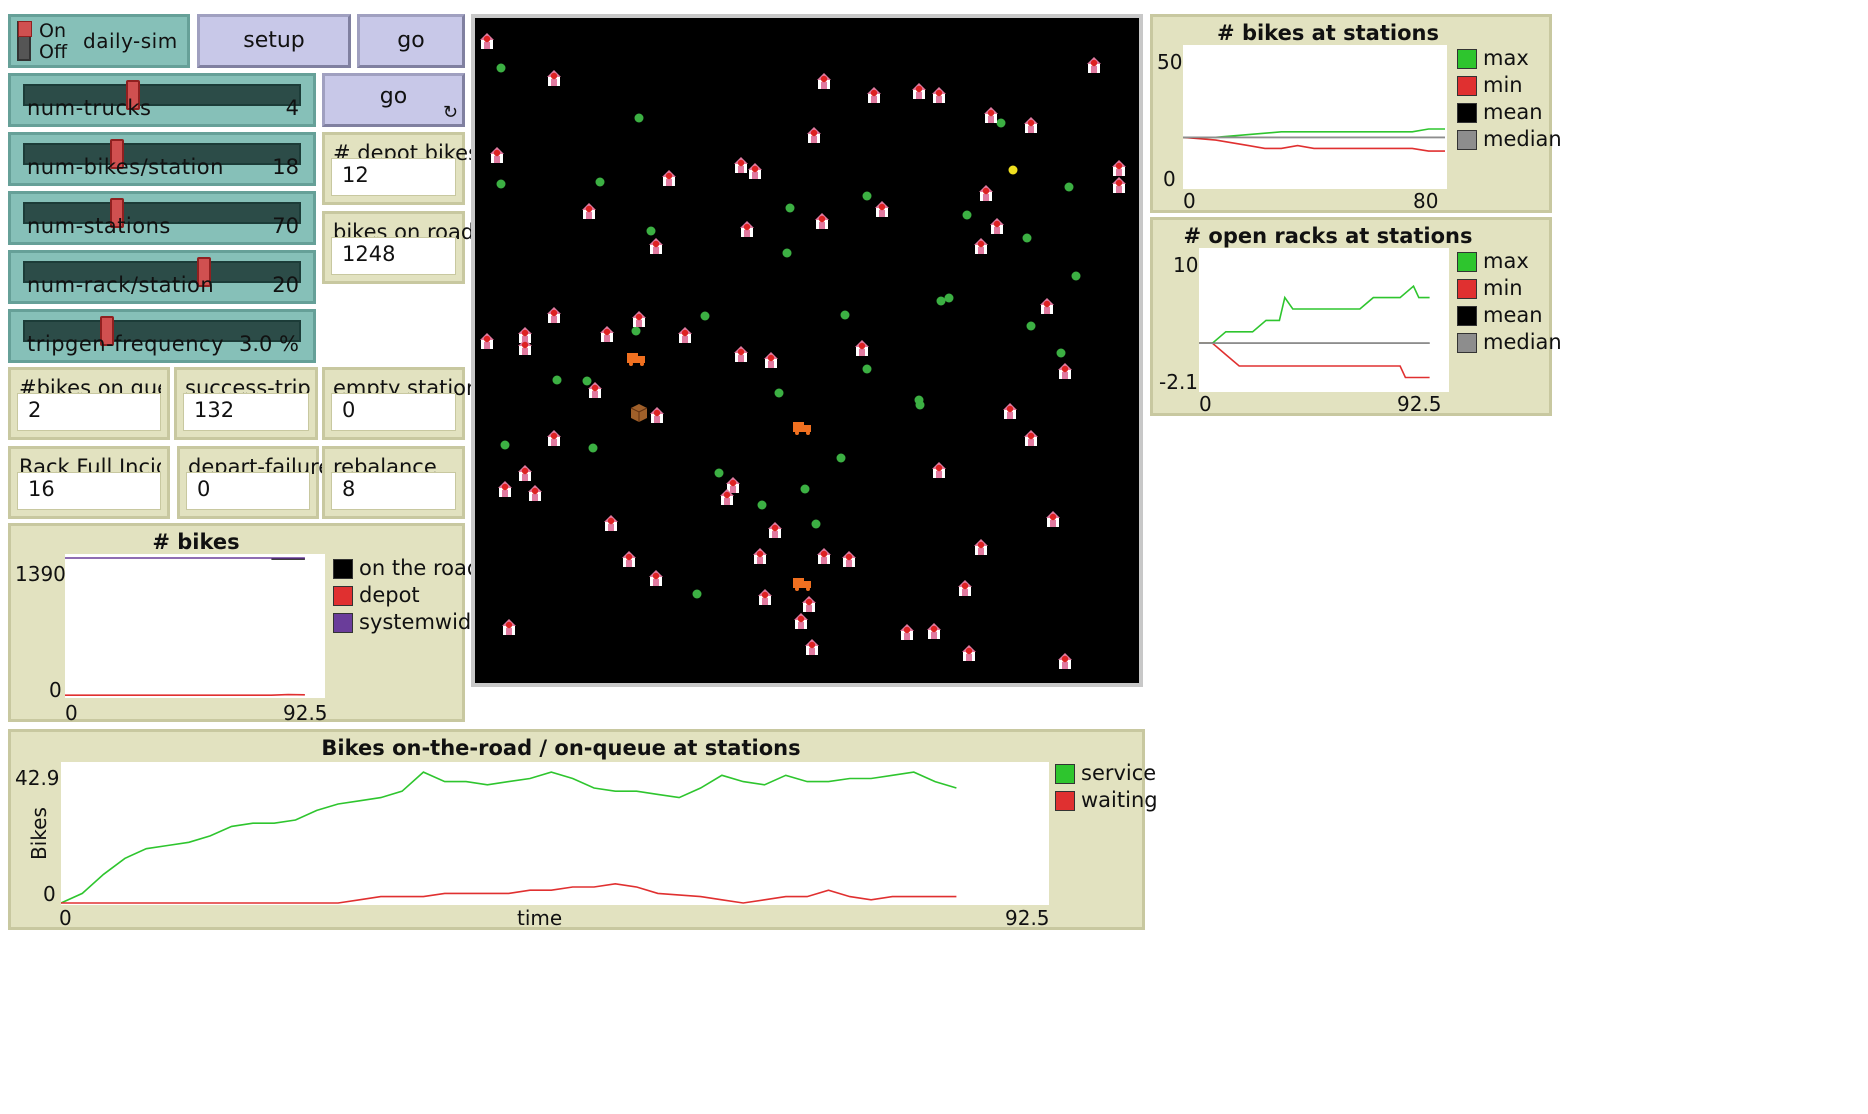  Describe the element at coordinates (393, 412) in the screenshot. I see `empty-station-value: 0` at that location.